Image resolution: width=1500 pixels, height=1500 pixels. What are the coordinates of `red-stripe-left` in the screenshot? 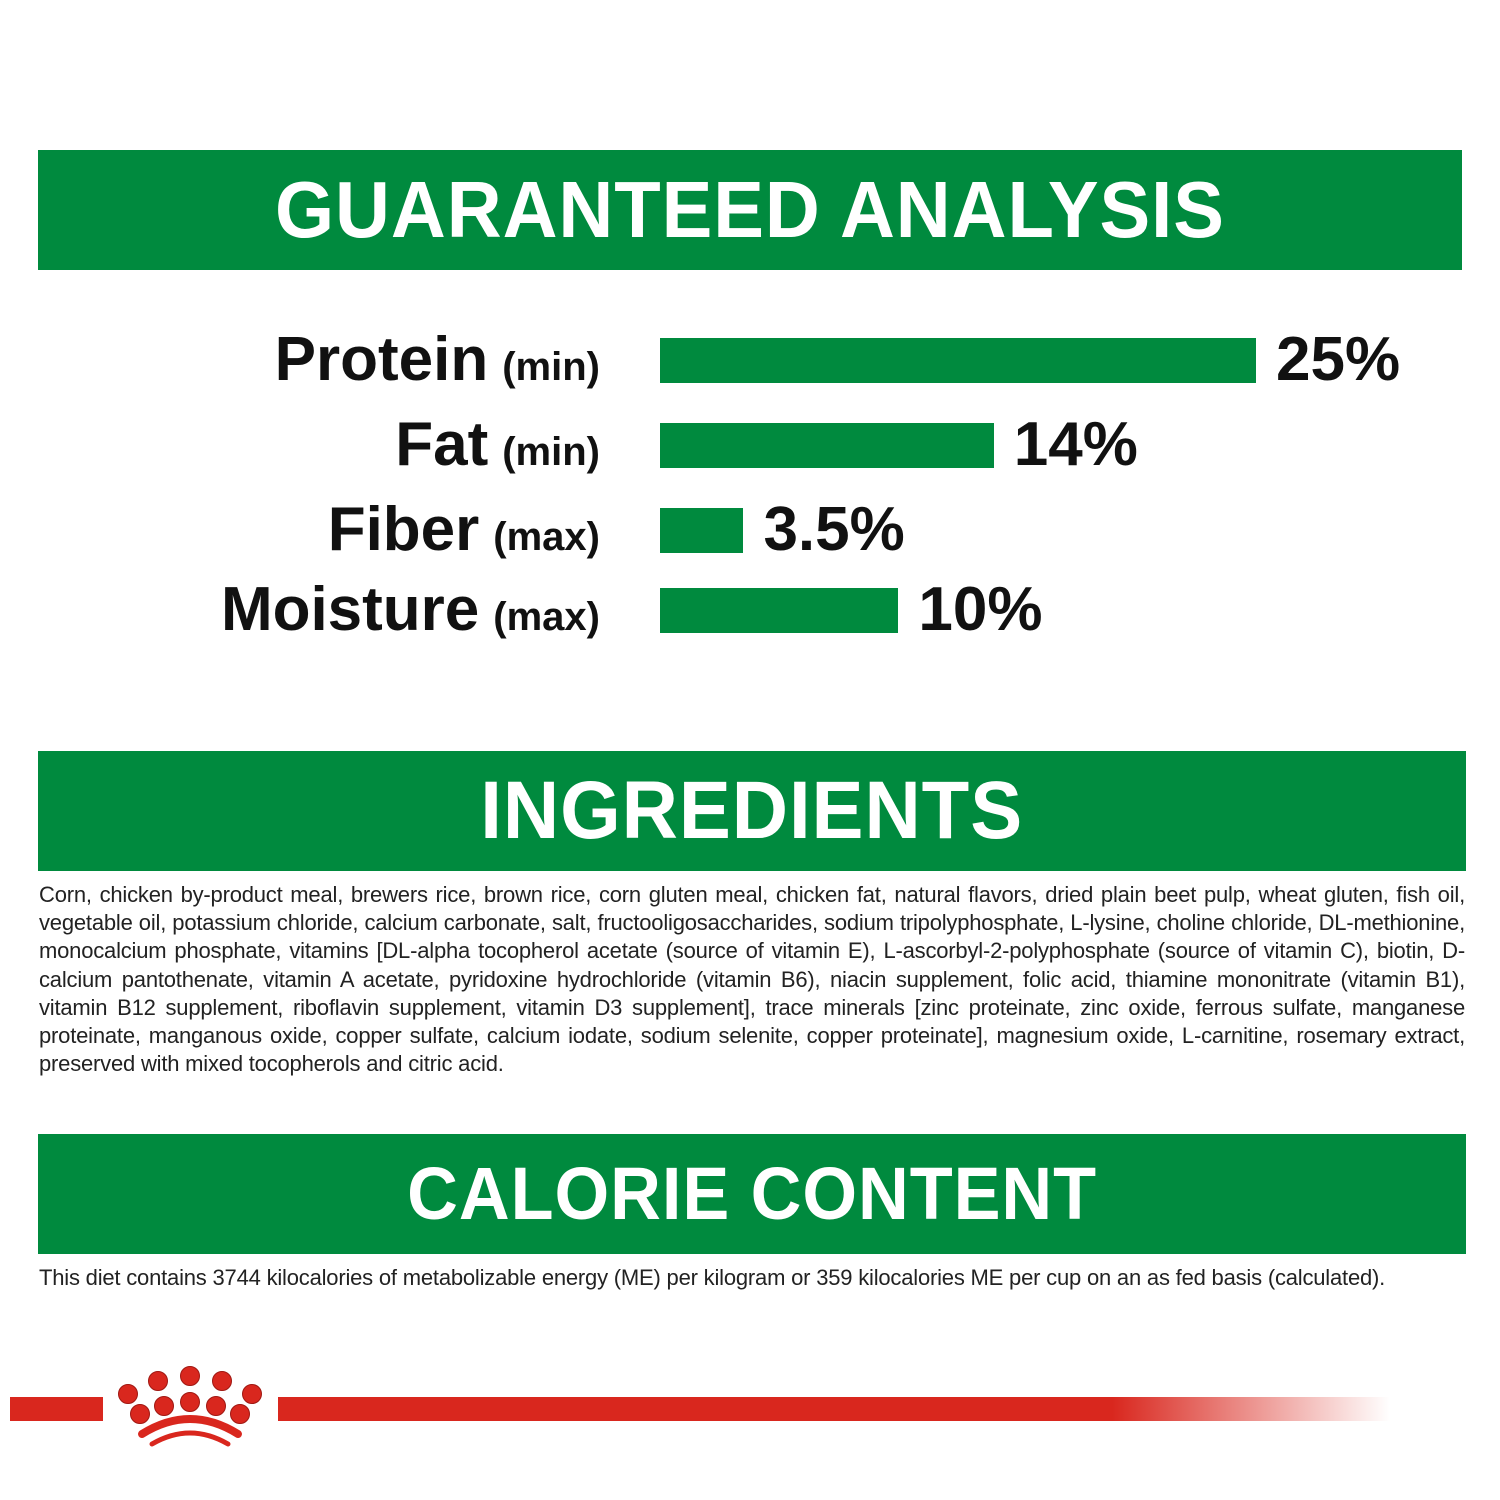 It's located at (56, 1409).